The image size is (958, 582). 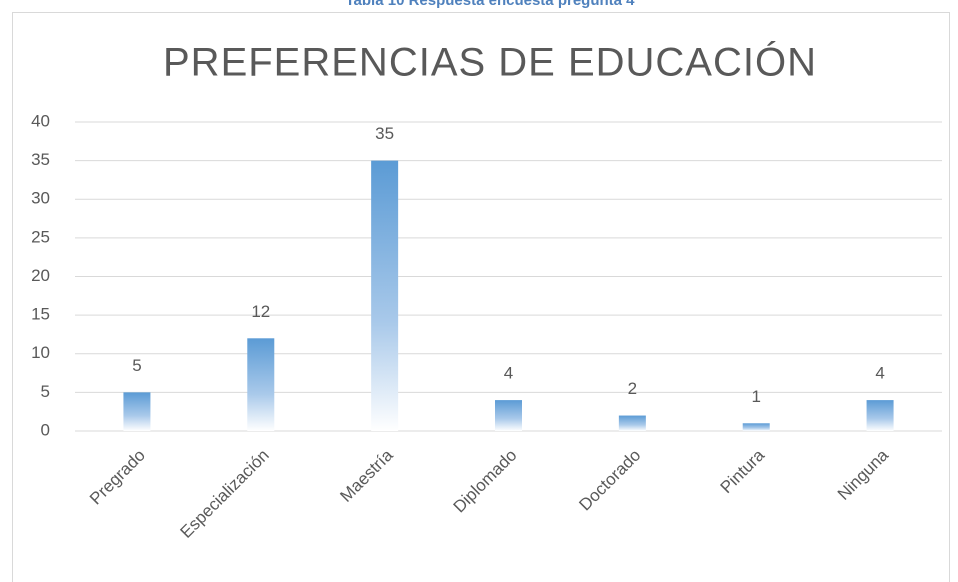 I want to click on caption: Tabla 10 Respuesta encuesta pregunta 4, so click(x=491, y=4).